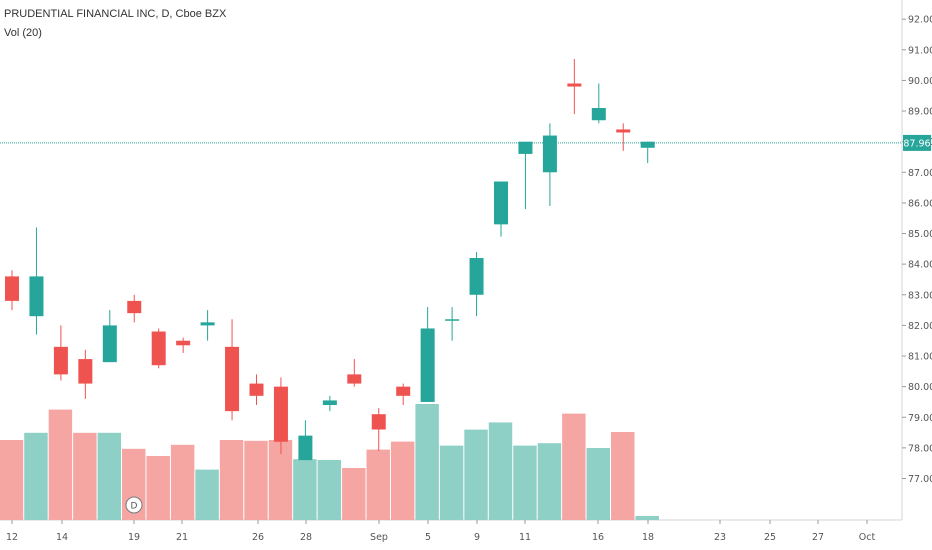 This screenshot has width=932, height=550. What do you see at coordinates (648, 537) in the screenshot?
I see `time-tick-label: 18` at bounding box center [648, 537].